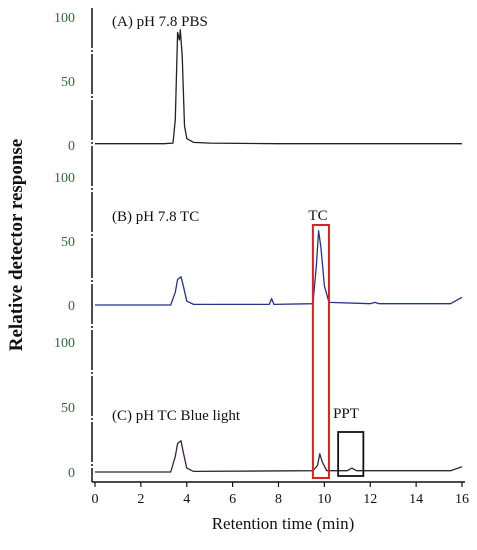 This screenshot has height=550, width=477. I want to click on tc-highlight-box, so click(320, 351).